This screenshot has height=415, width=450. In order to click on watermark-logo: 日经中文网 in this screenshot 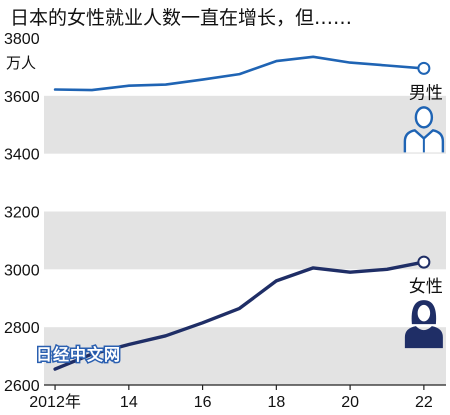, I will do `click(78, 354)`.